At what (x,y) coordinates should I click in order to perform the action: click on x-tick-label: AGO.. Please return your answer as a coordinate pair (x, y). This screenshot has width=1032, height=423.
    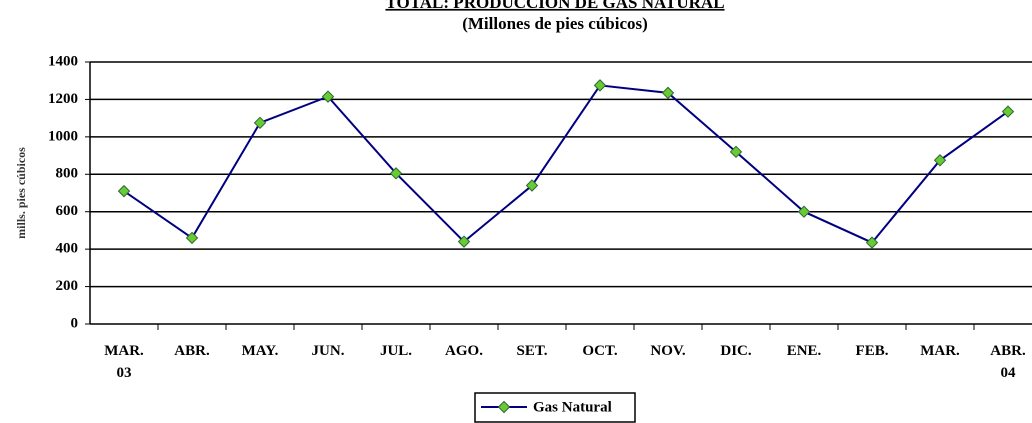
    Looking at the image, I should click on (464, 351).